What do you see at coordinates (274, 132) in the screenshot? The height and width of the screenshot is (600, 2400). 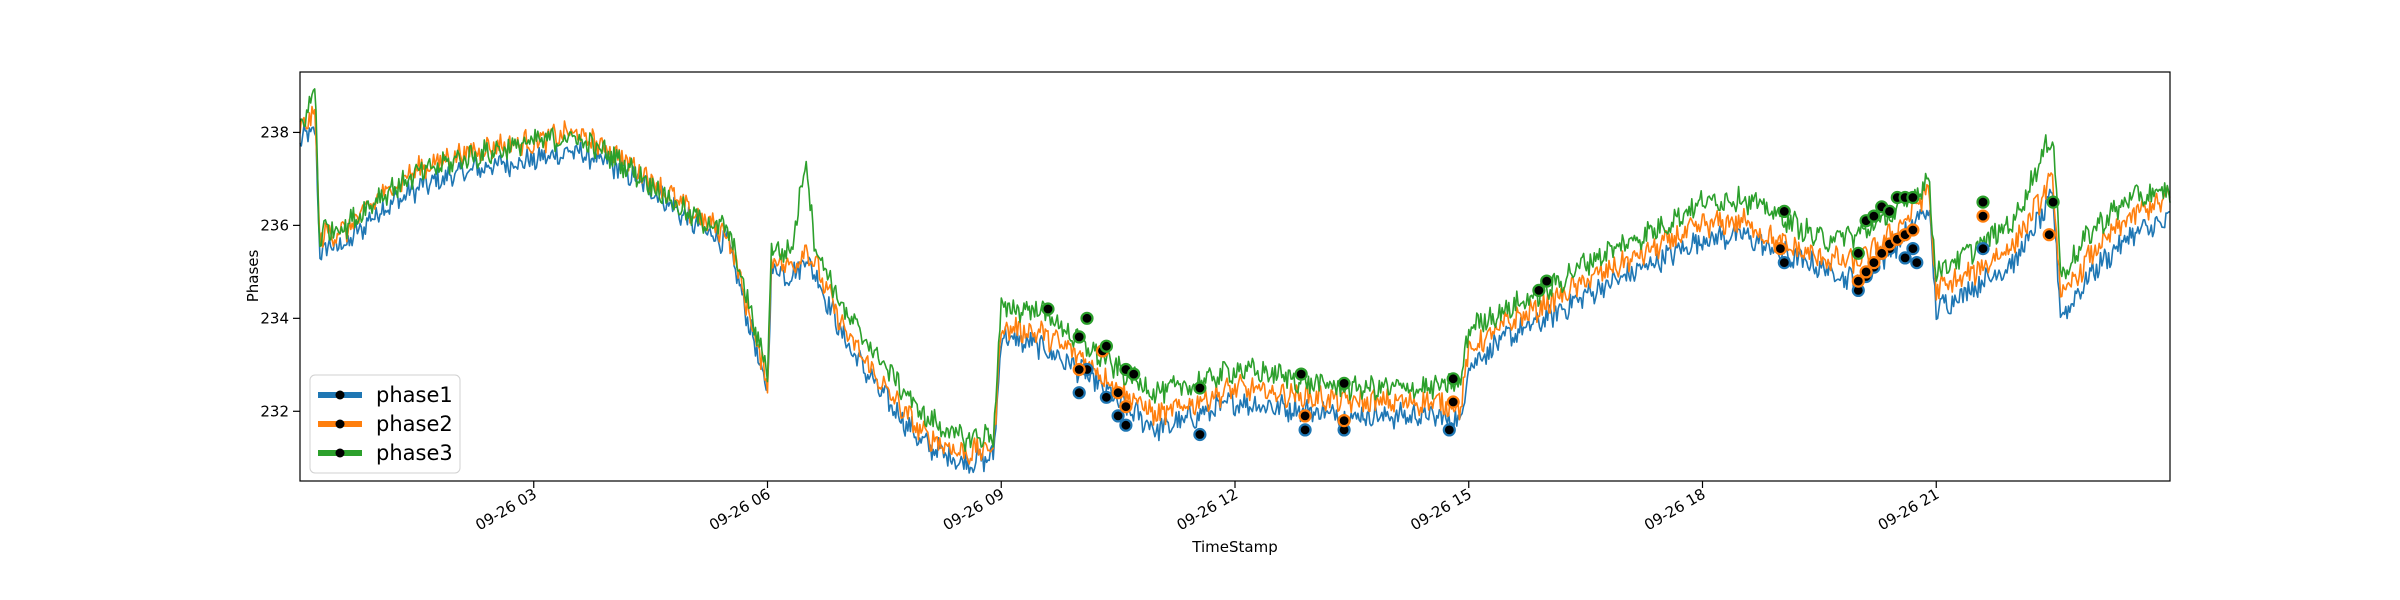 I see `y-tick-label: 238` at bounding box center [274, 132].